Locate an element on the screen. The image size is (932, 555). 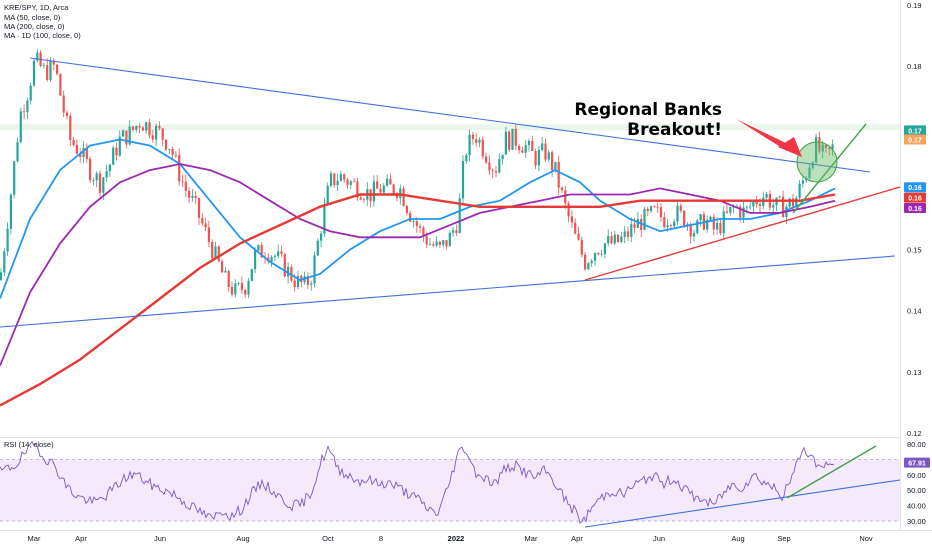
rsi-breakout-trendline is located at coordinates (831, 472).